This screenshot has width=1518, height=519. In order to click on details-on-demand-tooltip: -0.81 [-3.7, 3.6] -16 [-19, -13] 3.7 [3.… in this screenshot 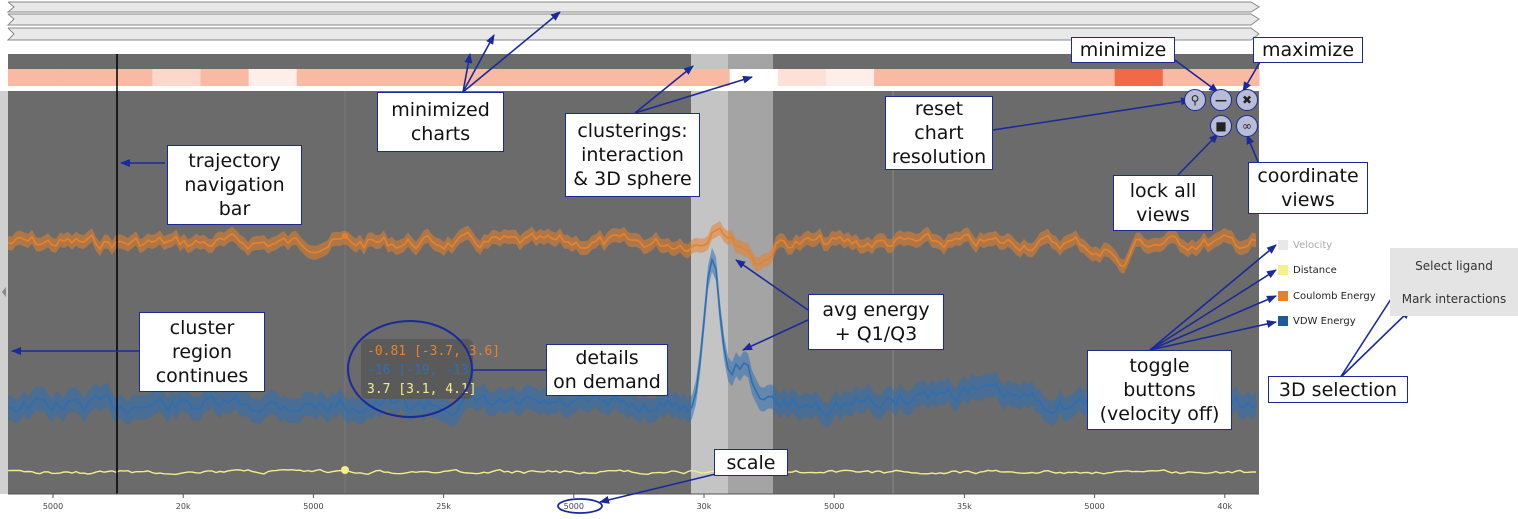, I will do `click(423, 369)`.